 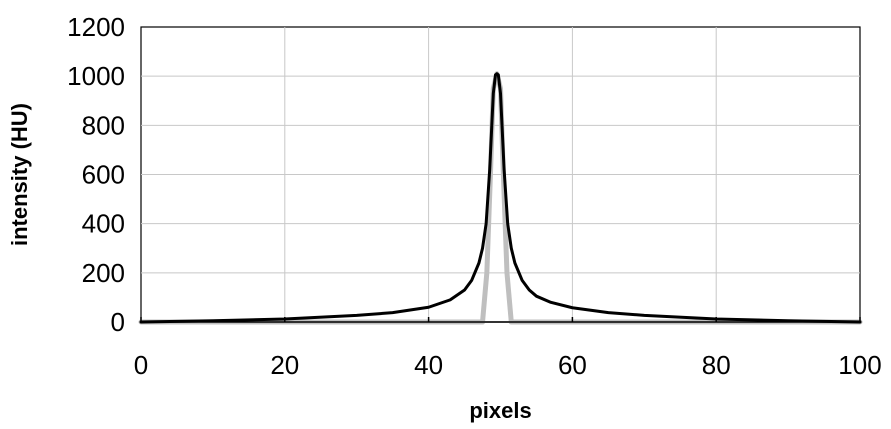 I want to click on x-tick-label: 20, so click(x=284, y=365).